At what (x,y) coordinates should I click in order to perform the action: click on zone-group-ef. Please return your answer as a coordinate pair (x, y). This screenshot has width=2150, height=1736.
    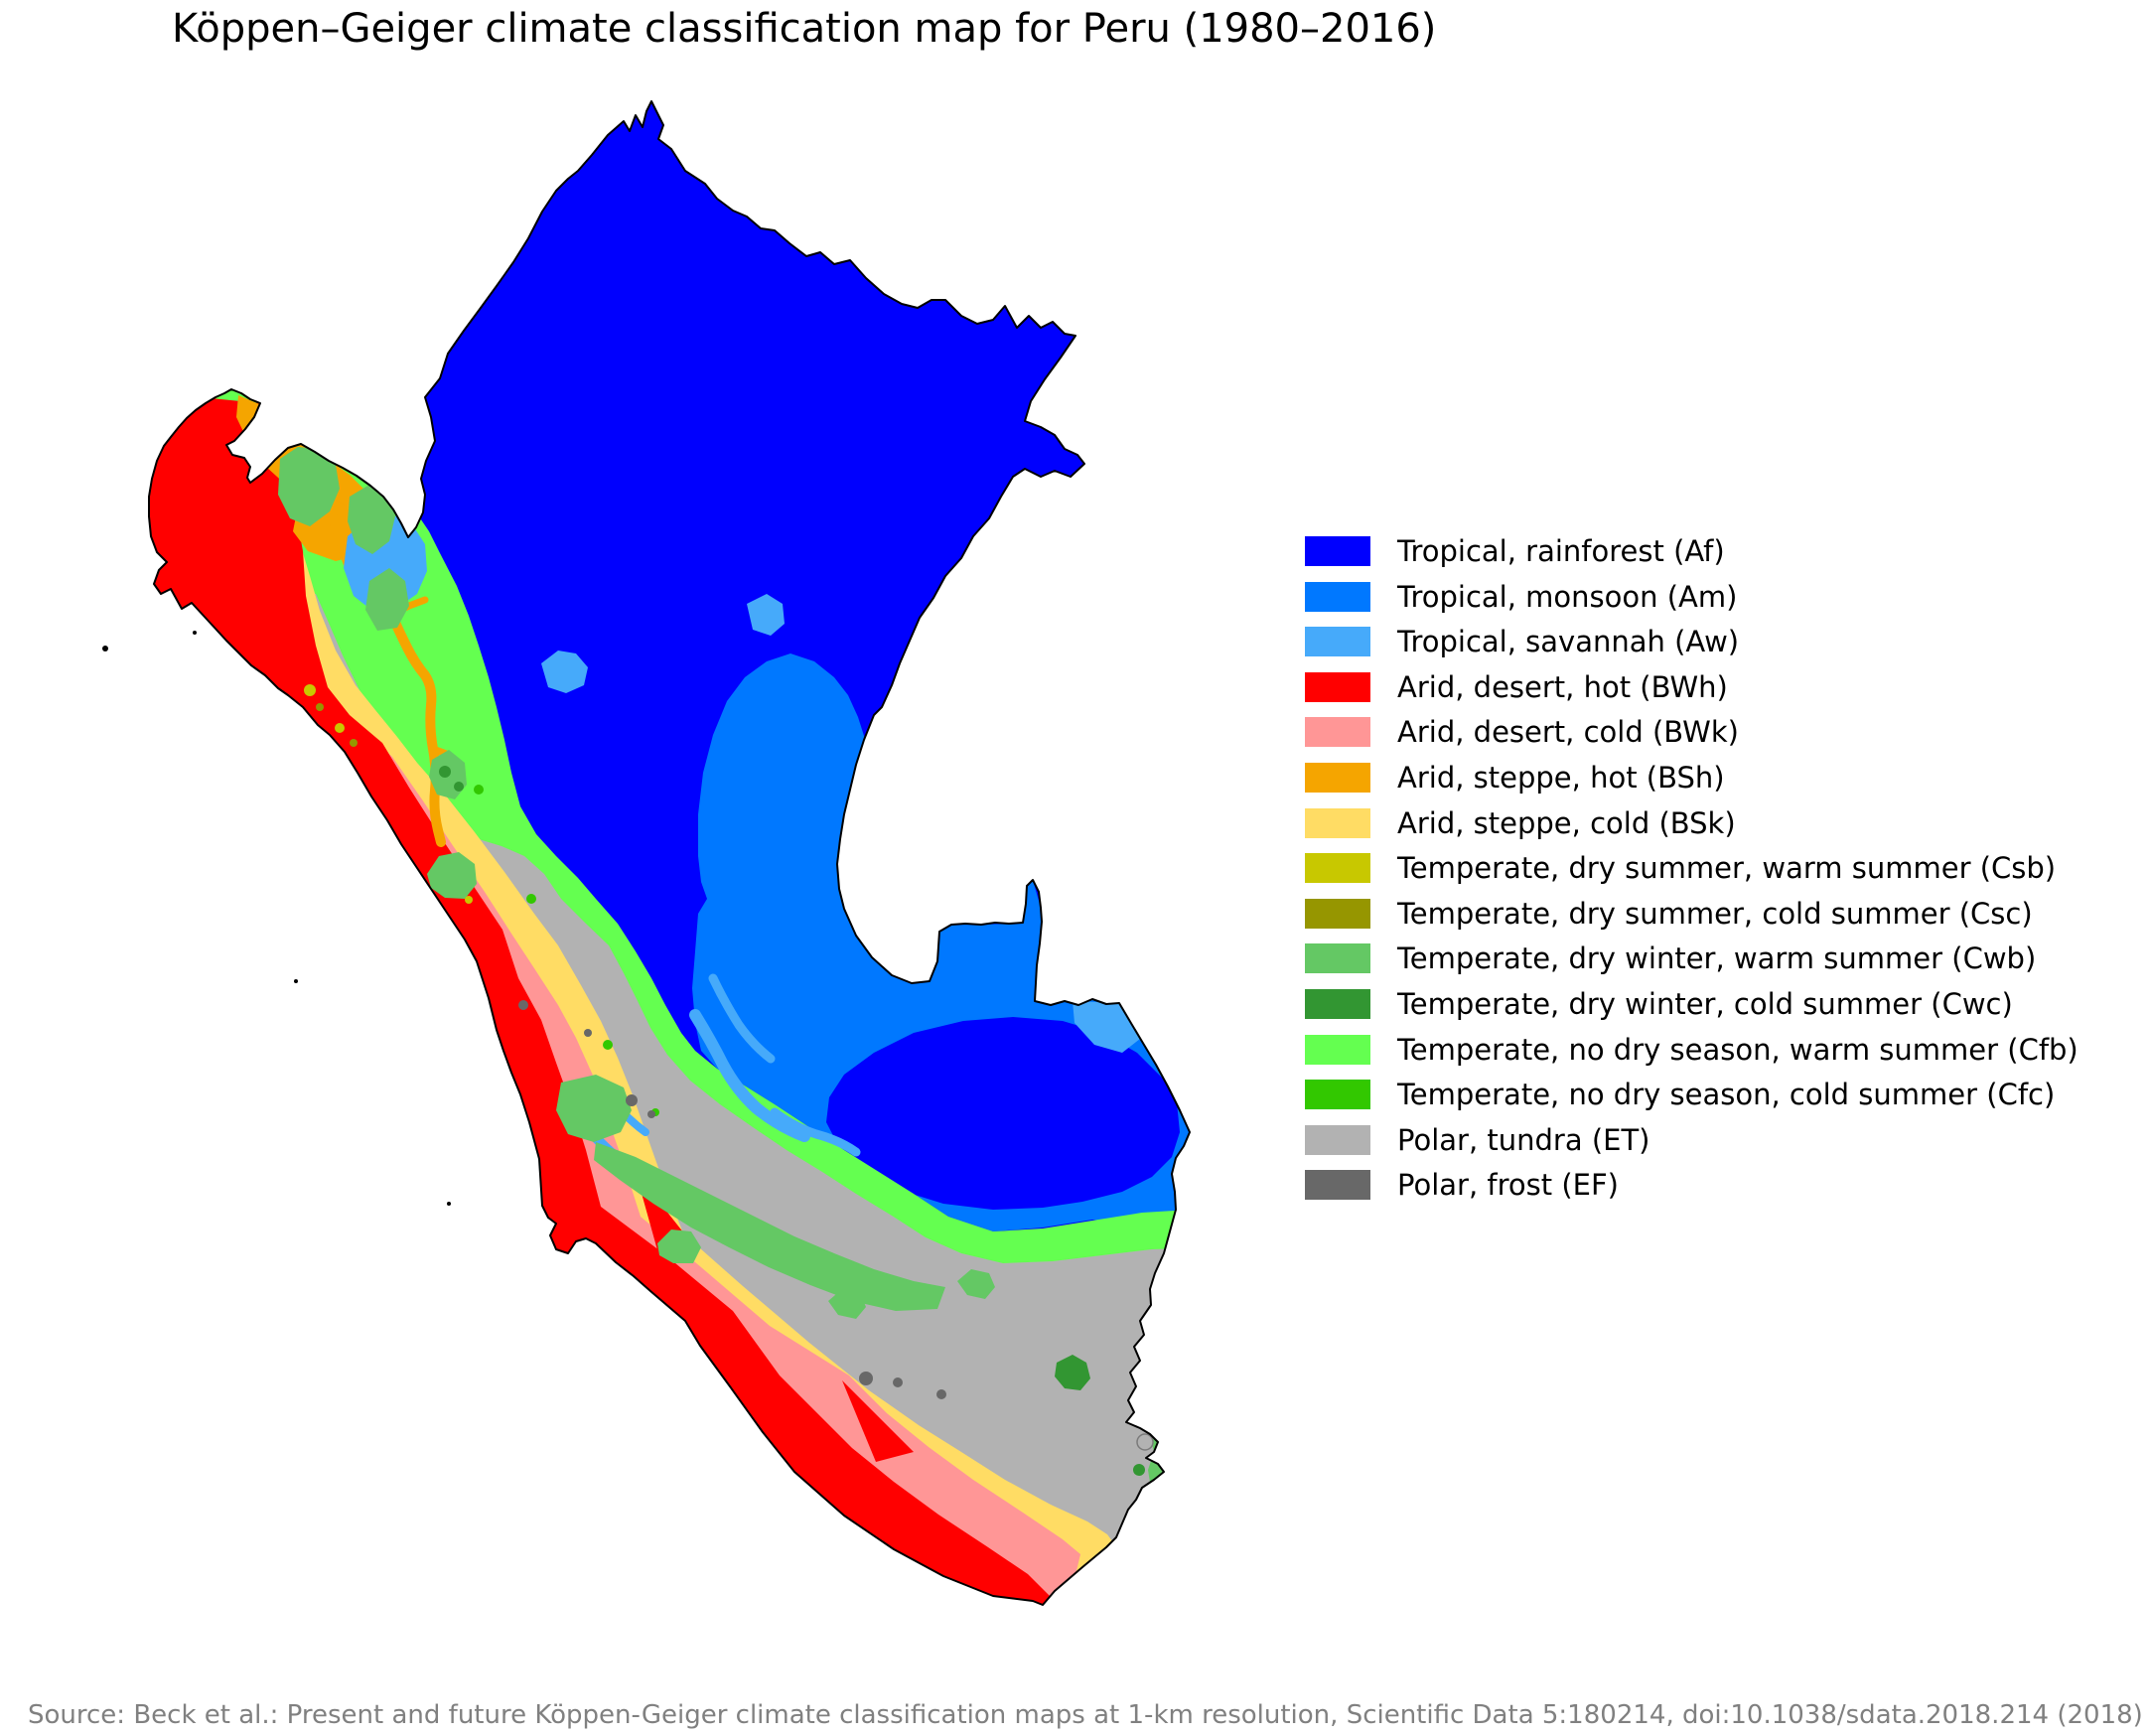
    Looking at the image, I should click on (732, 1199).